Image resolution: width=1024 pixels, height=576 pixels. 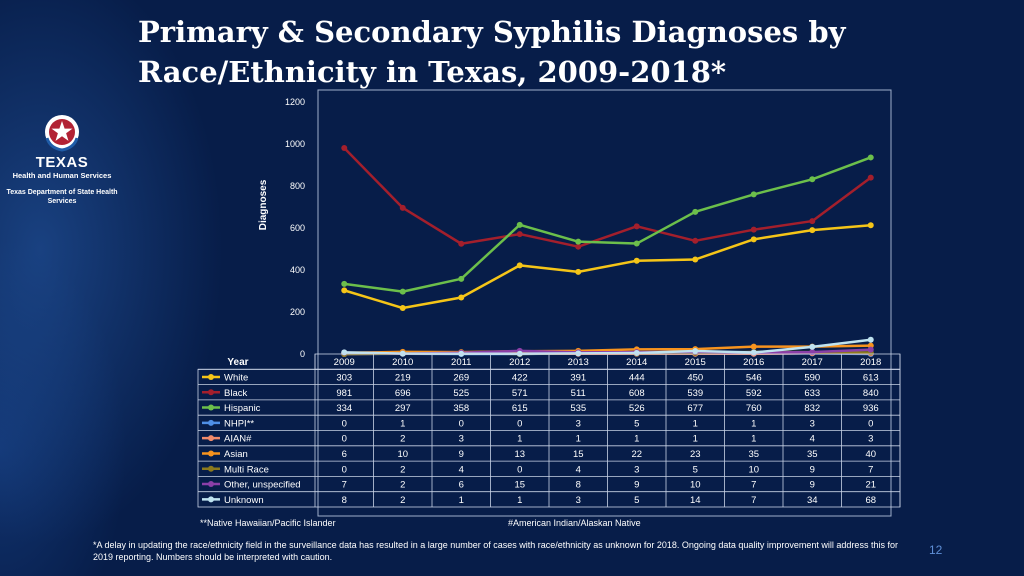 I want to click on table-cell-value: 35, so click(x=812, y=454).